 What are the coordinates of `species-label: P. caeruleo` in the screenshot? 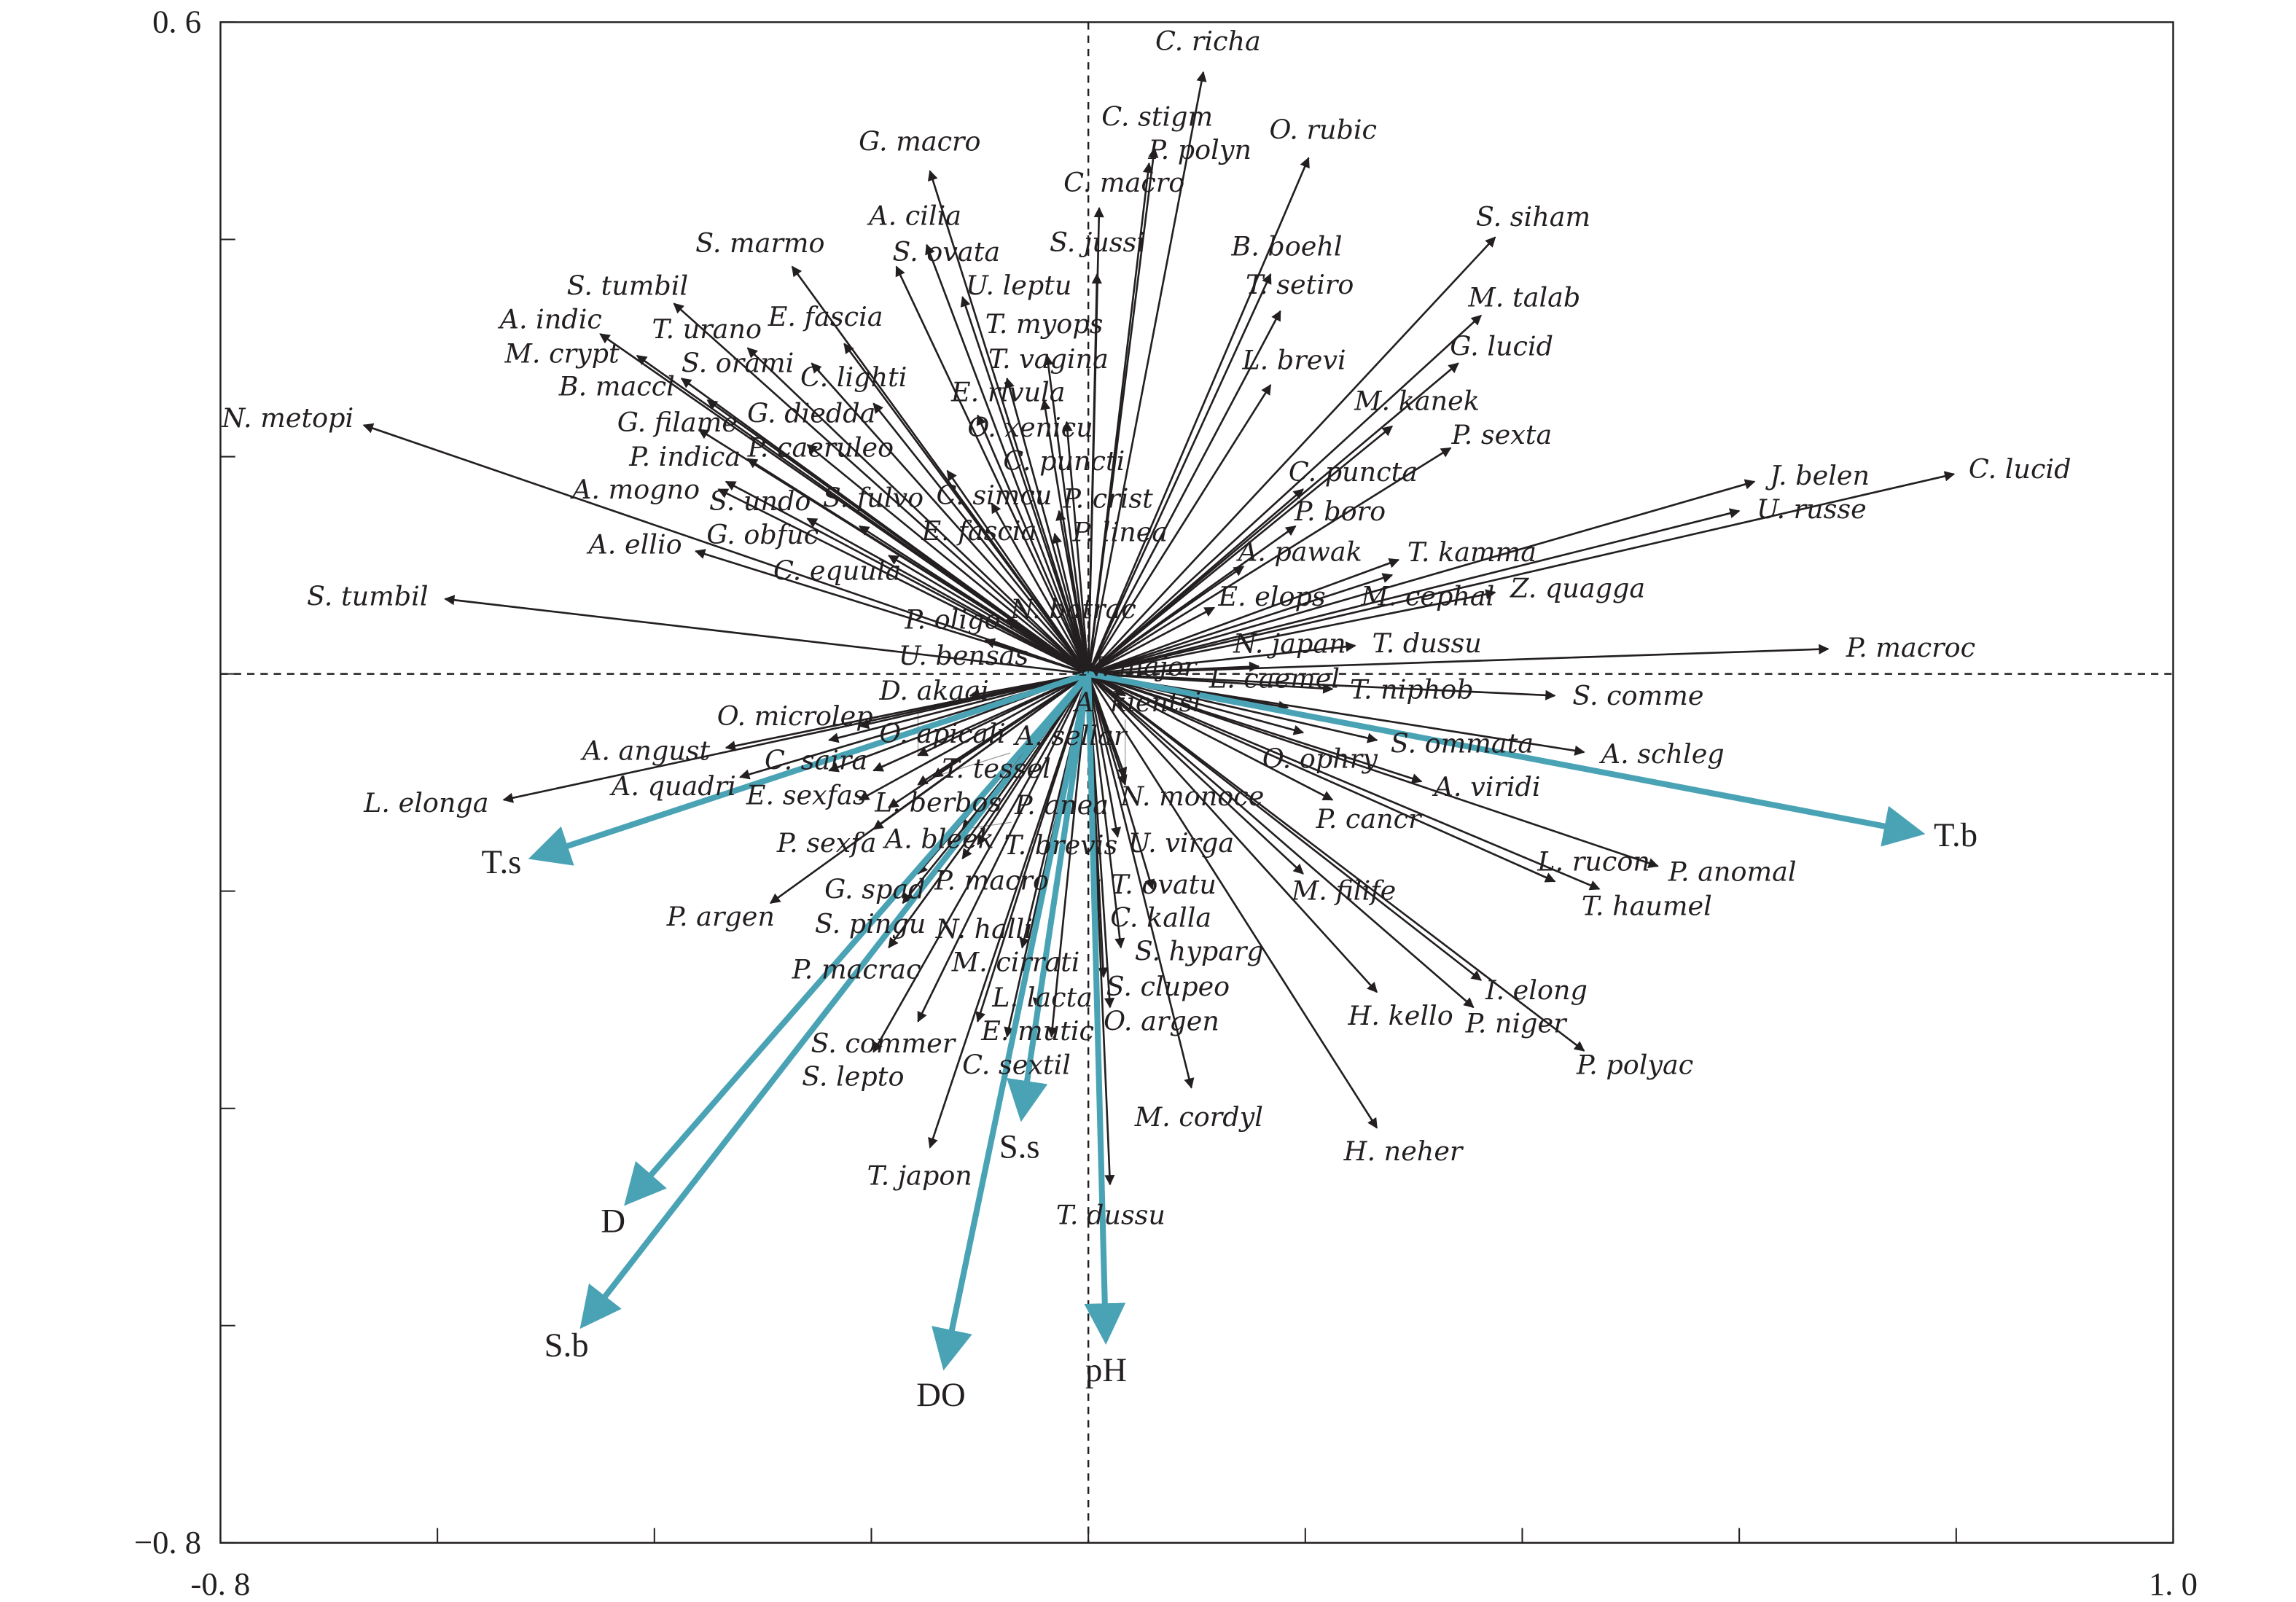 It's located at (821, 448).